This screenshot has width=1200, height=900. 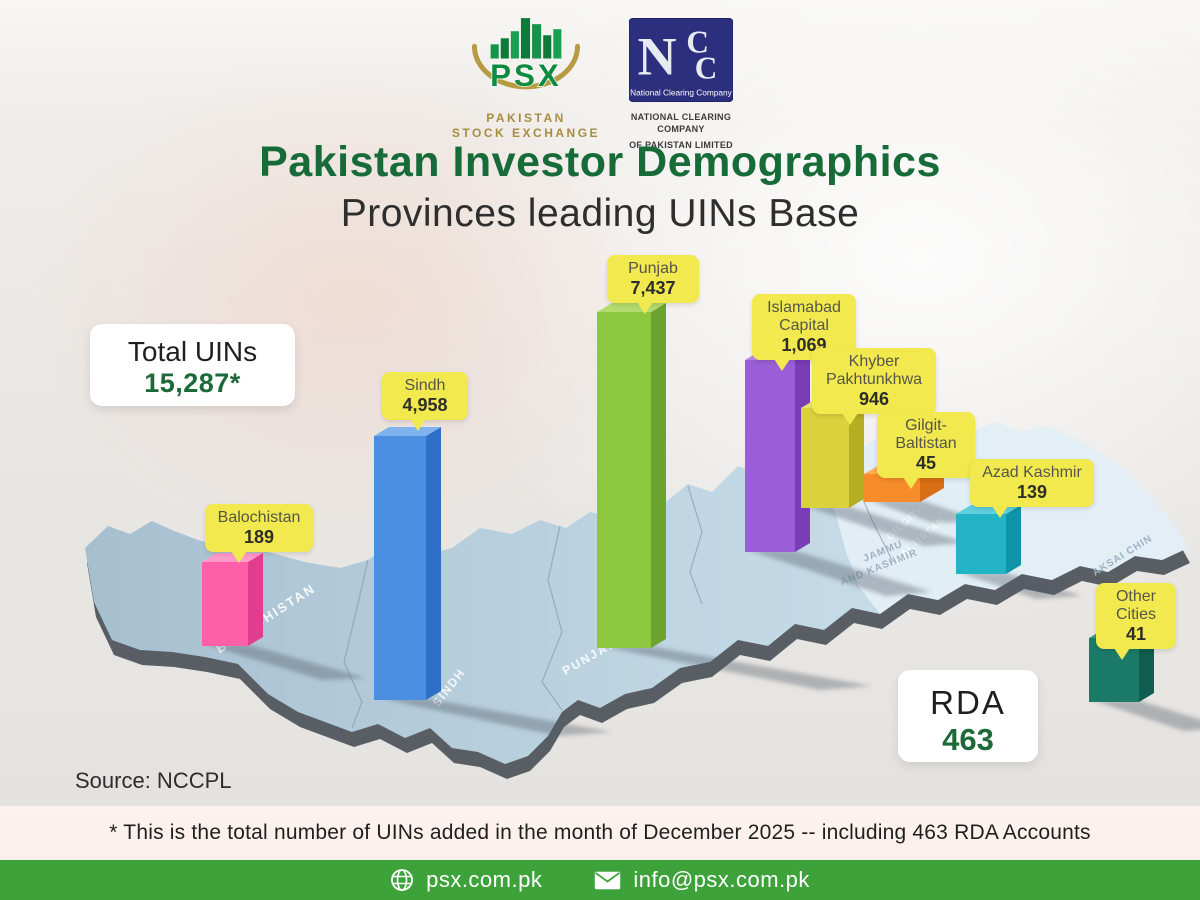 What do you see at coordinates (706, 68) in the screenshot?
I see `ncc-letter-c2: C` at bounding box center [706, 68].